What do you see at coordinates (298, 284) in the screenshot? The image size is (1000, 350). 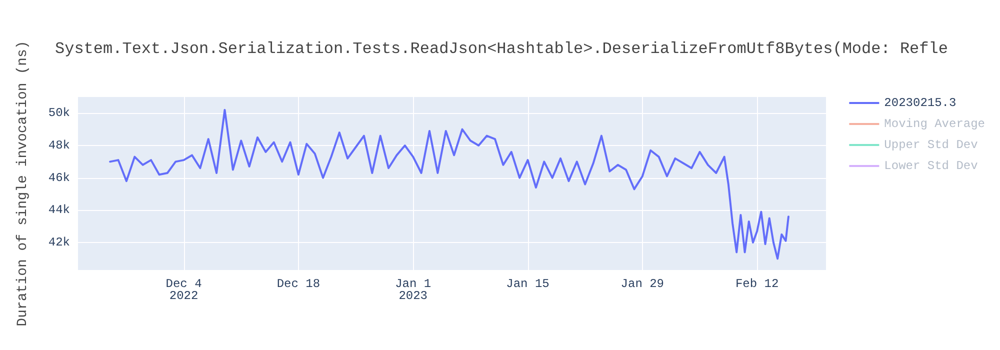 I see `x-tick-label: Dec 18` at bounding box center [298, 284].